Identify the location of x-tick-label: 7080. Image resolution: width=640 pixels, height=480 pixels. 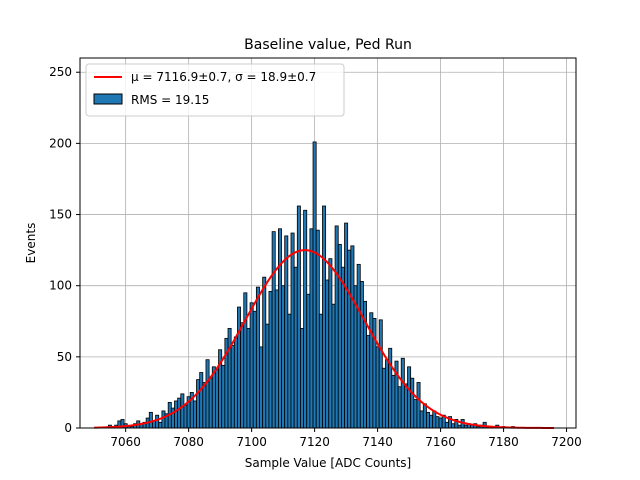
(188, 442).